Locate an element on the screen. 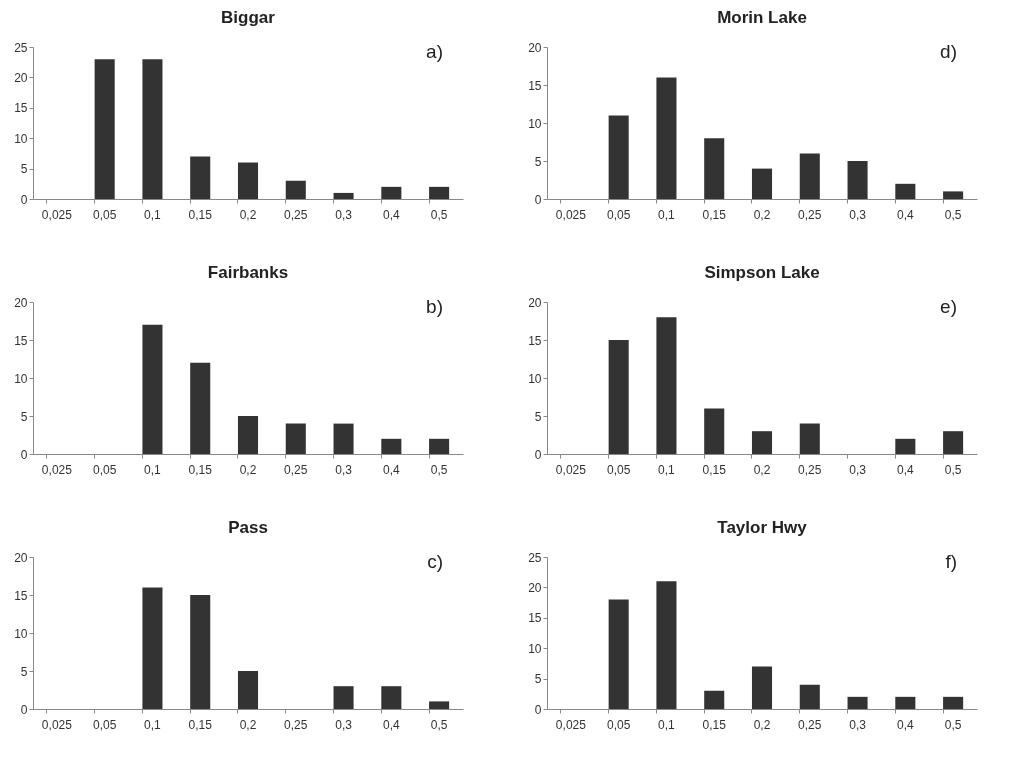  chart-title: Biggar is located at coordinates (248, 17).